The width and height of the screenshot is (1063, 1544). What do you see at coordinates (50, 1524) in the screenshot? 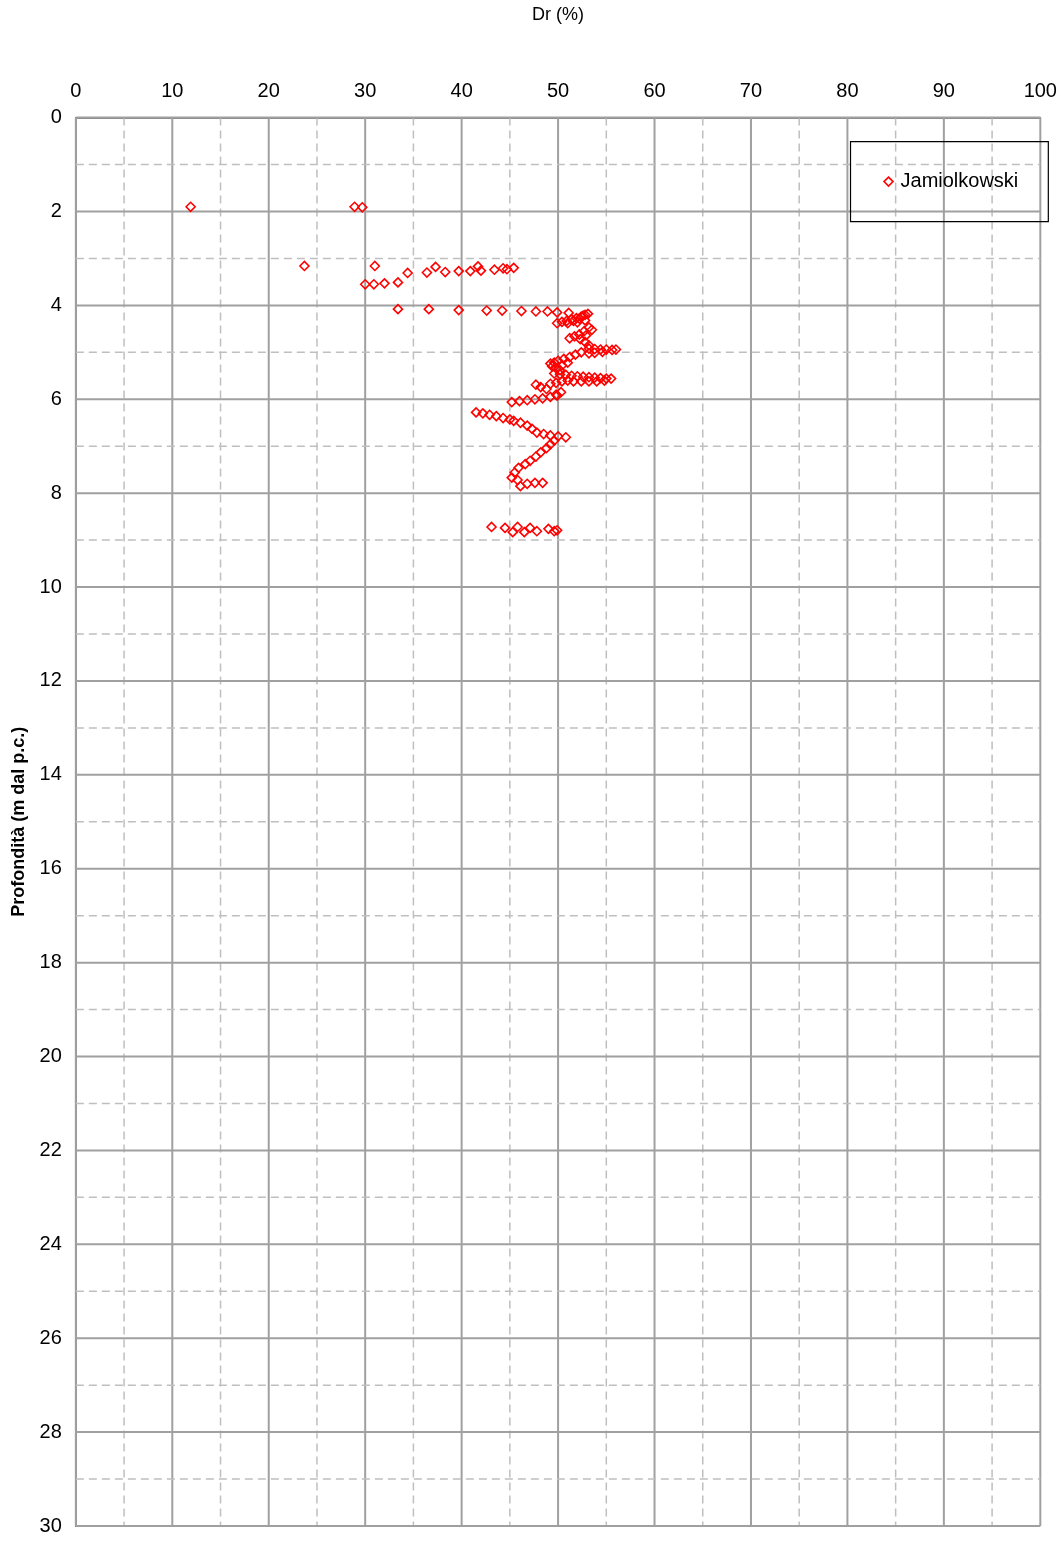
I see `y-tick-label: 30` at bounding box center [50, 1524].